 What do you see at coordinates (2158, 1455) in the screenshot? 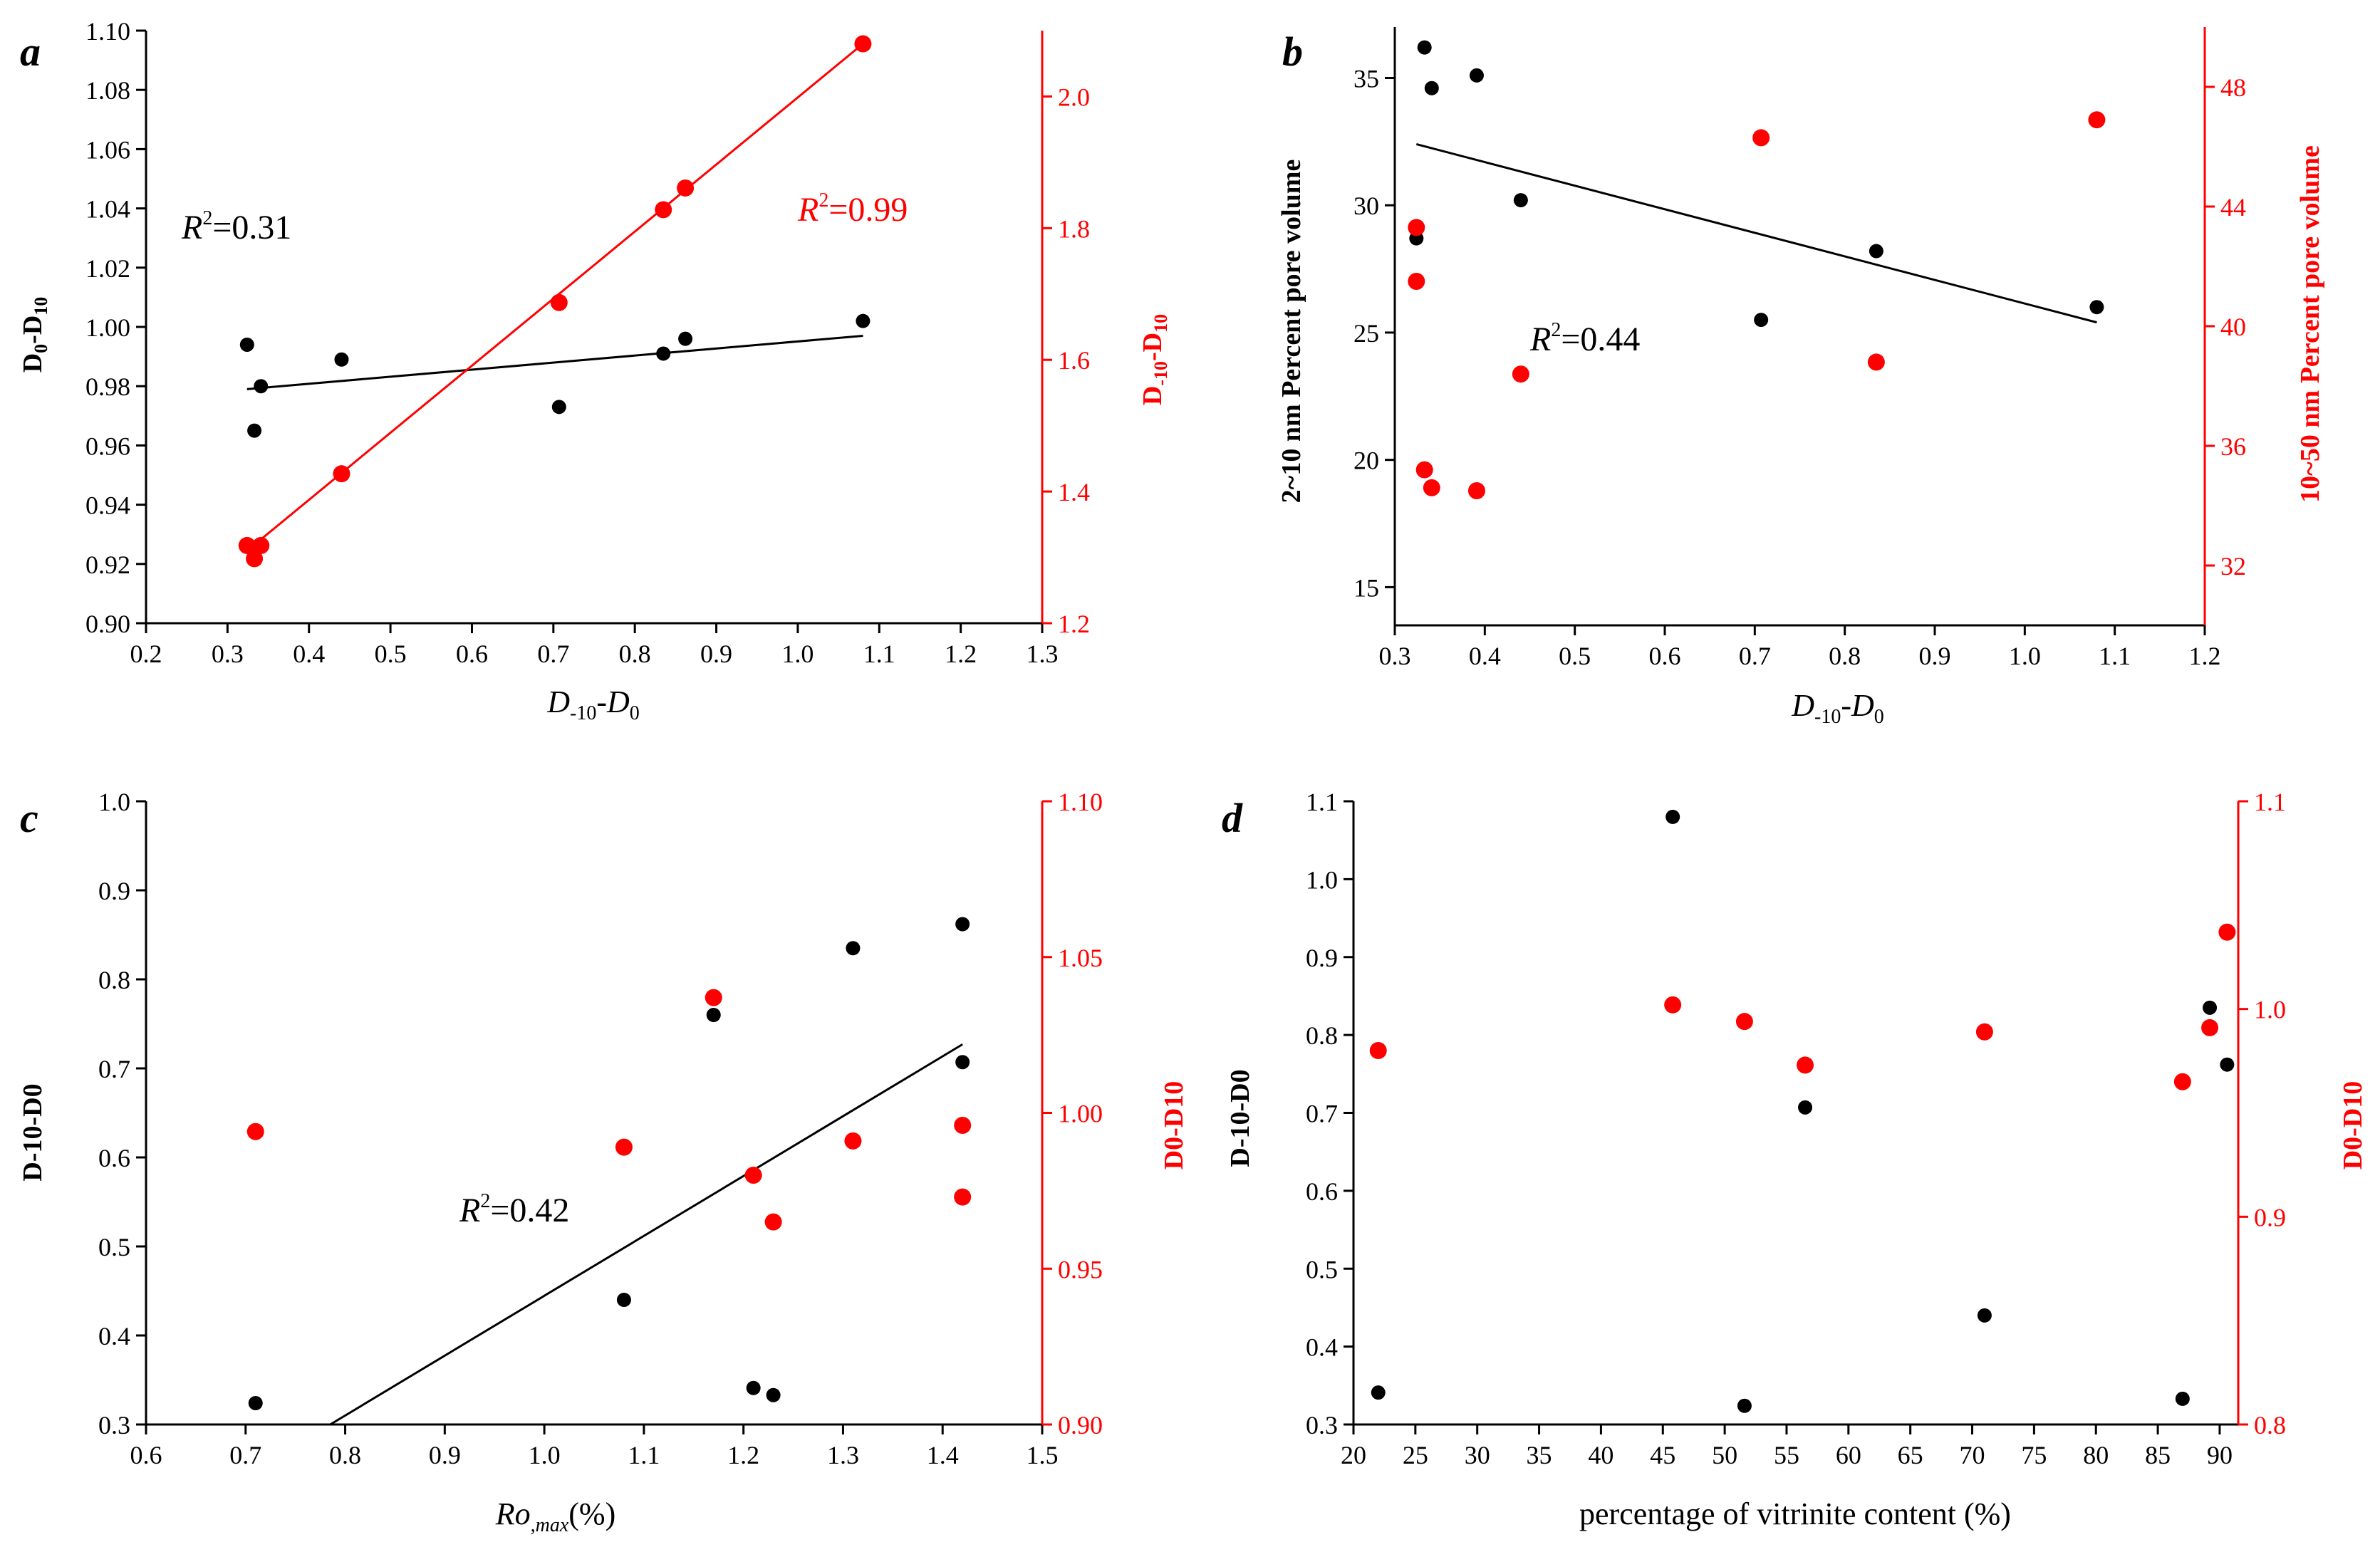
I see `panel-d-x-tick-label: 85` at bounding box center [2158, 1455].